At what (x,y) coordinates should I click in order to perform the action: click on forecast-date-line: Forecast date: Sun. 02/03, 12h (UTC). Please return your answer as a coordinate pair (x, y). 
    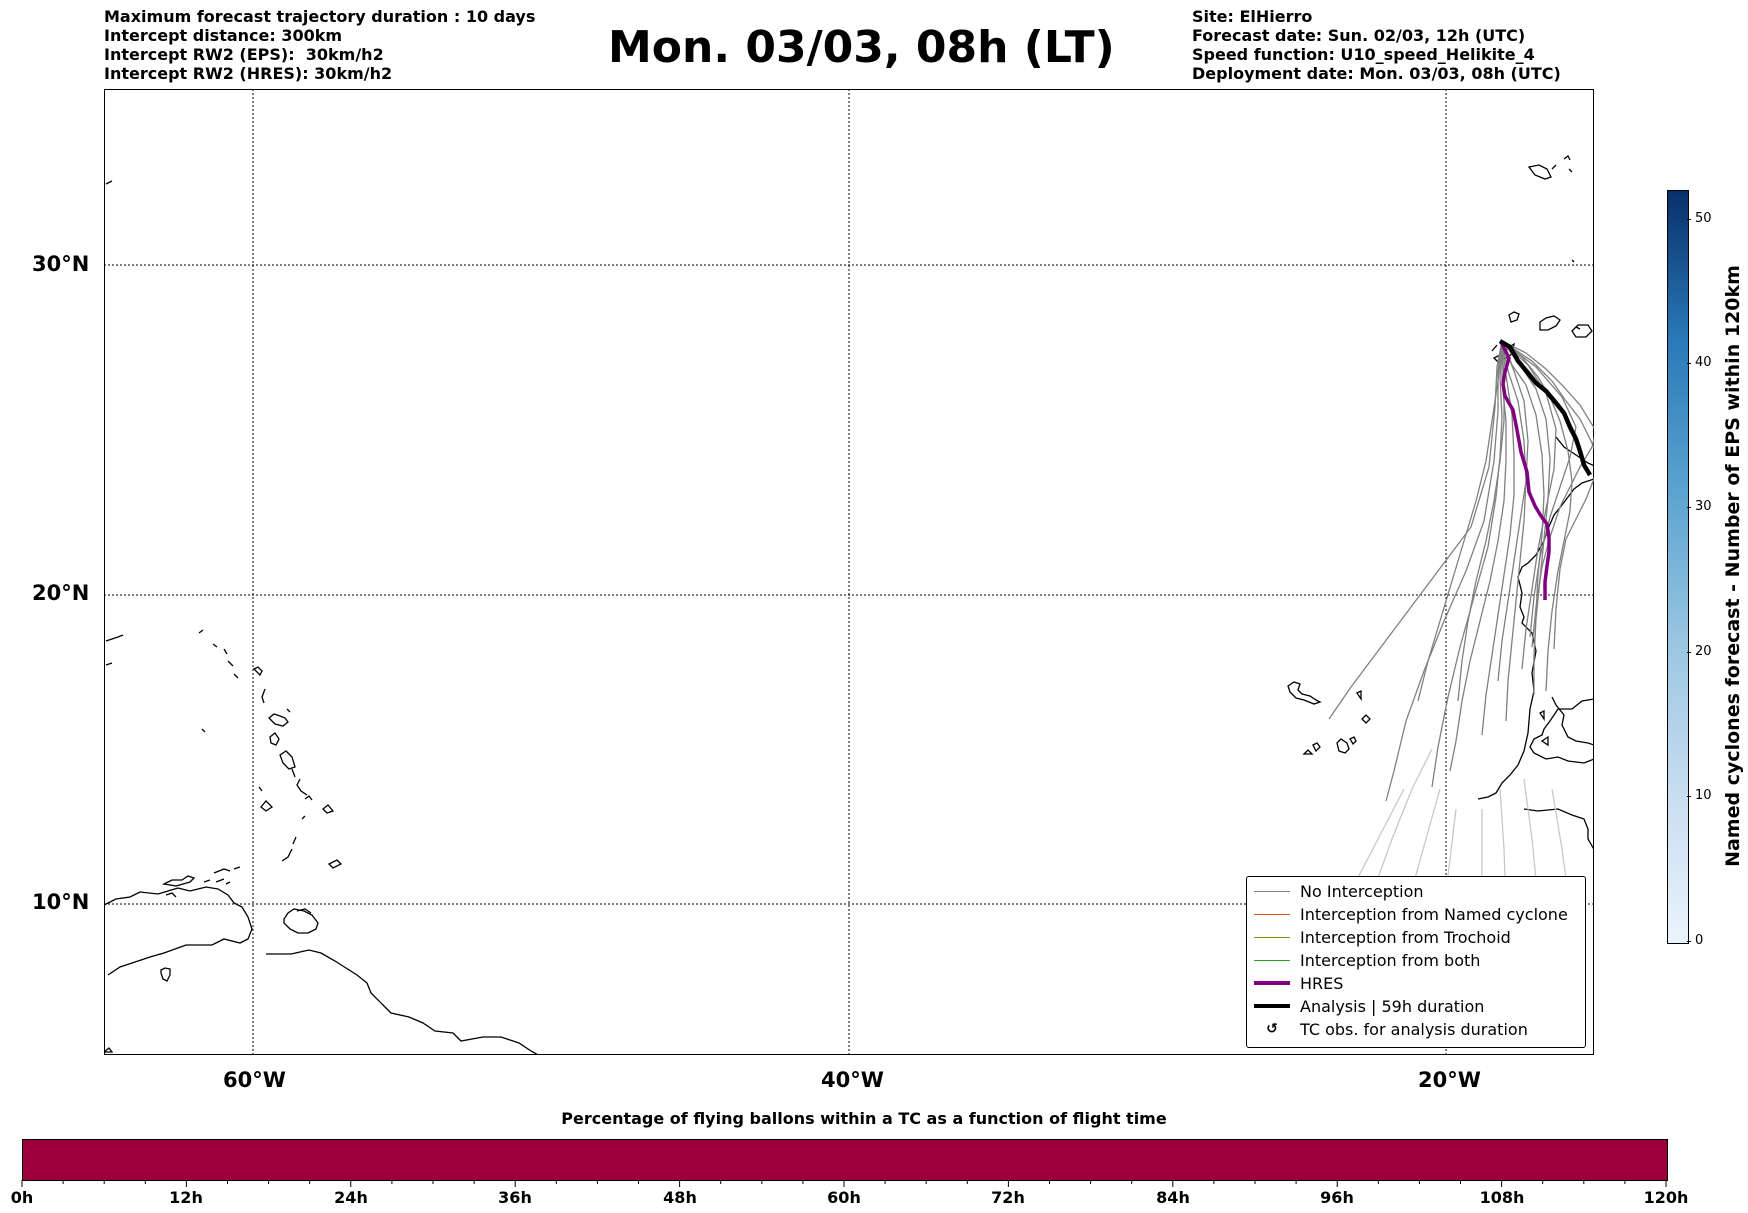
    Looking at the image, I should click on (1359, 35).